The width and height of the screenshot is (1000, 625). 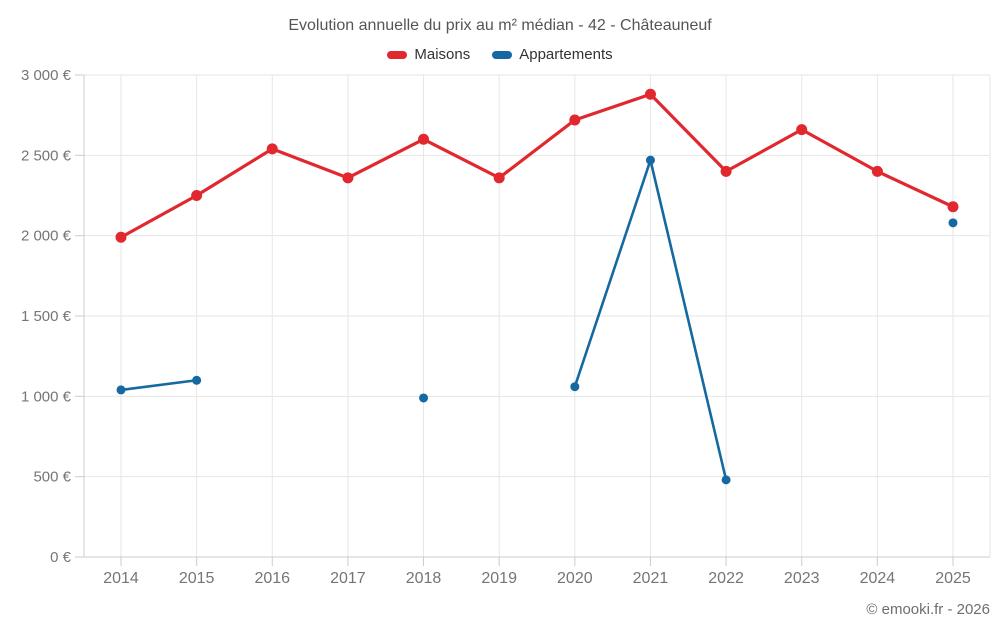 What do you see at coordinates (499, 578) in the screenshot?
I see `svg-text: 2019` at bounding box center [499, 578].